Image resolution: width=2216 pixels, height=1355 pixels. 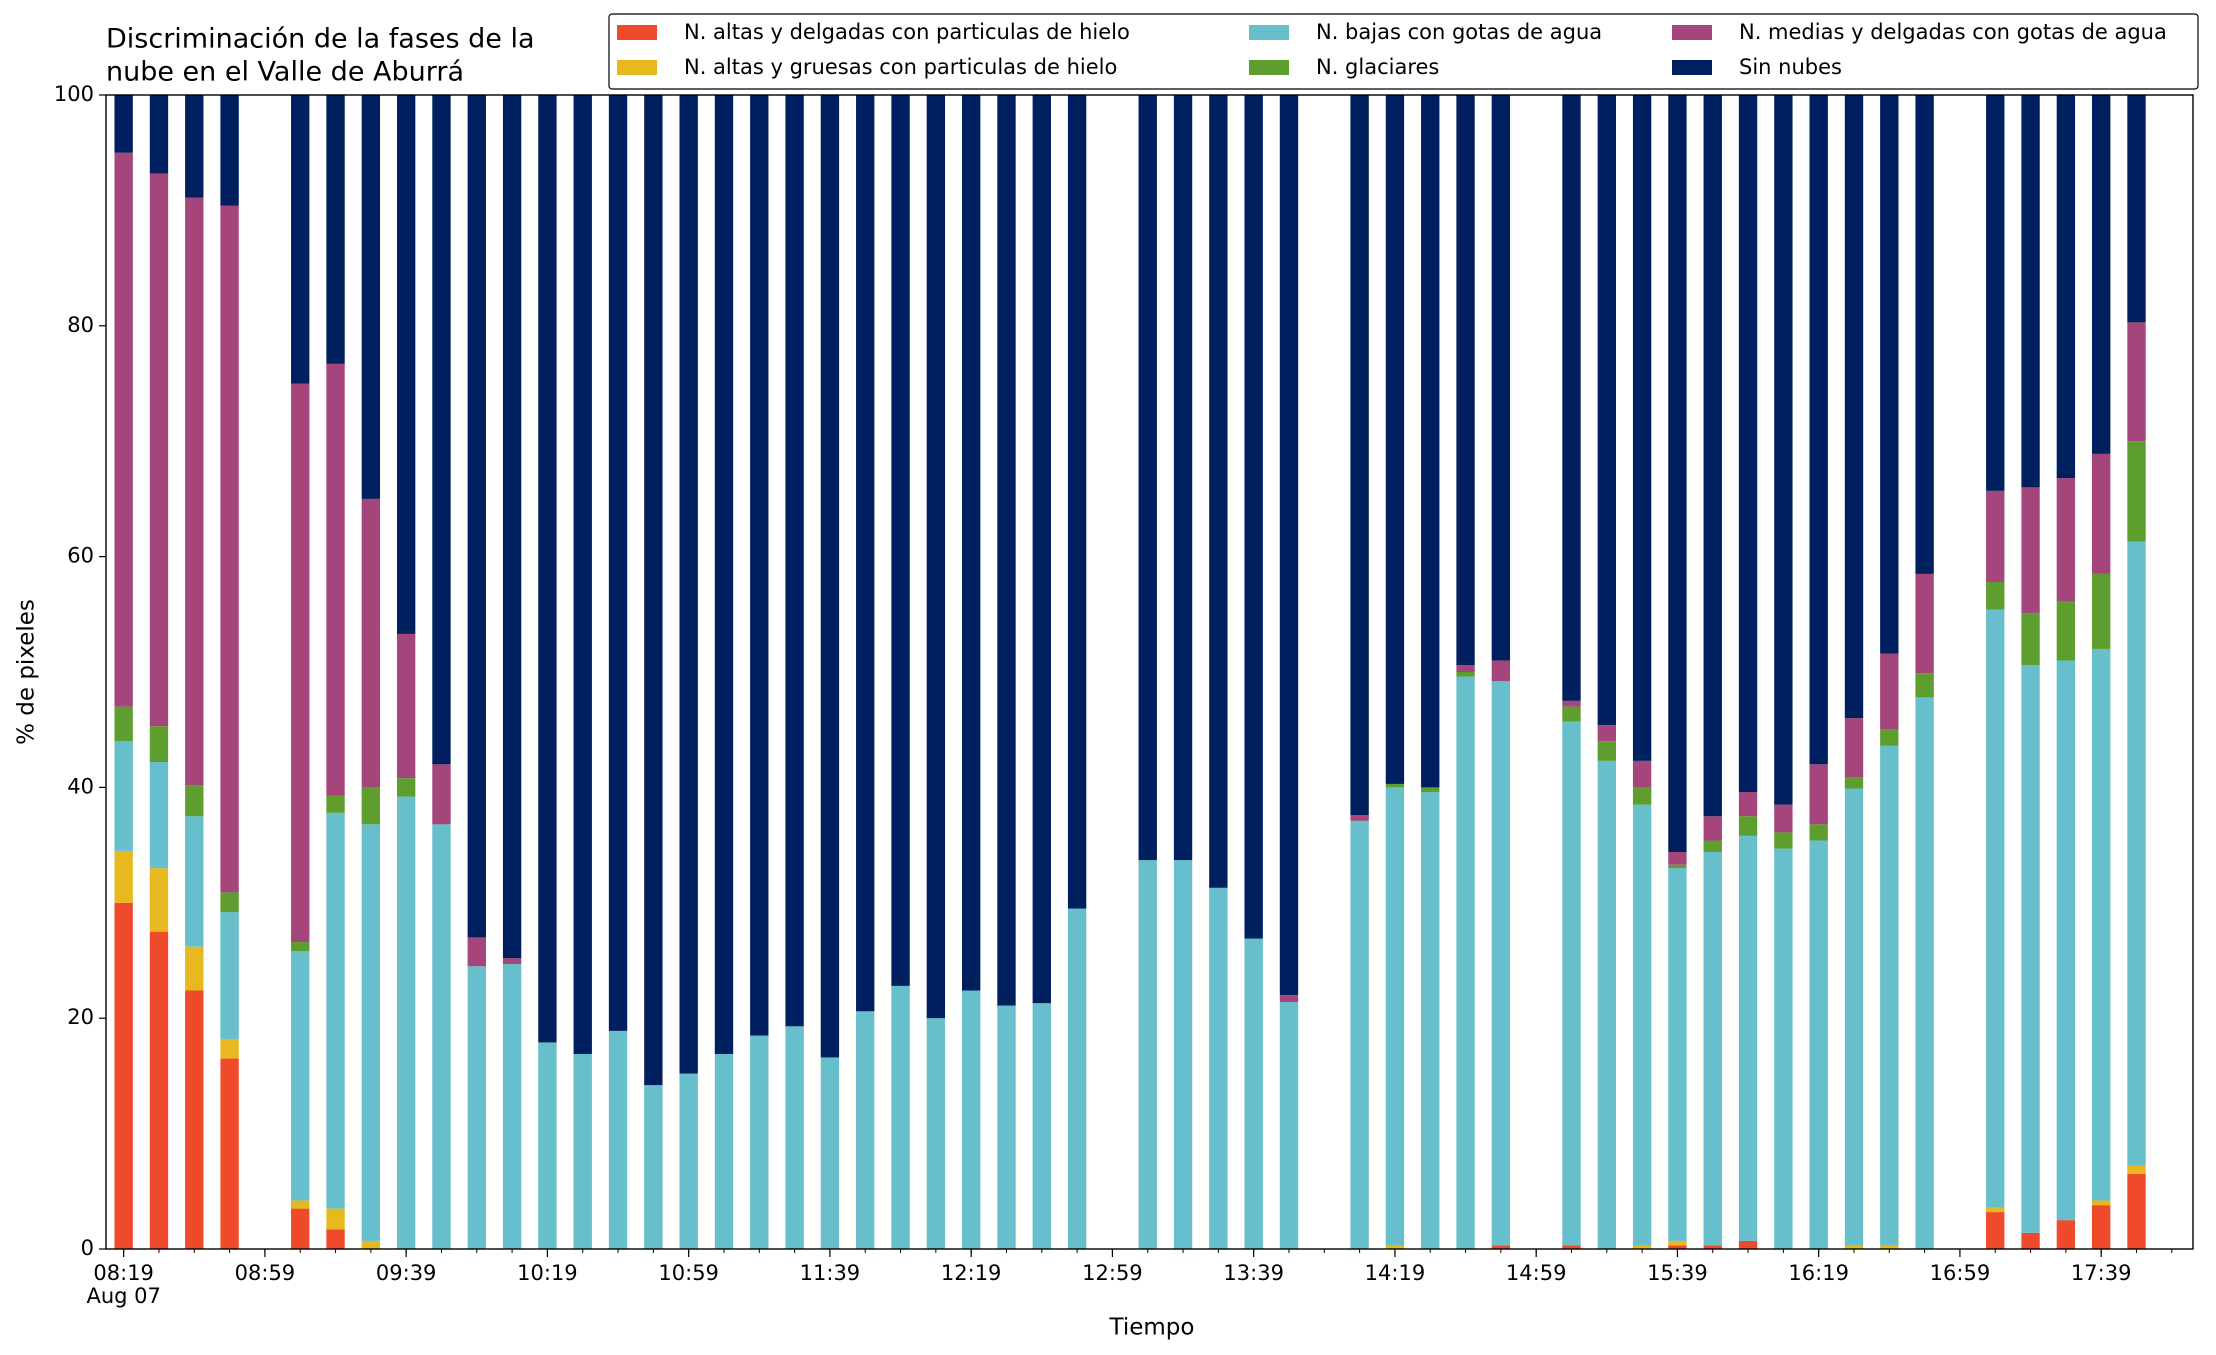 What do you see at coordinates (123, 1296) in the screenshot?
I see `x-tick-date: Aug 07` at bounding box center [123, 1296].